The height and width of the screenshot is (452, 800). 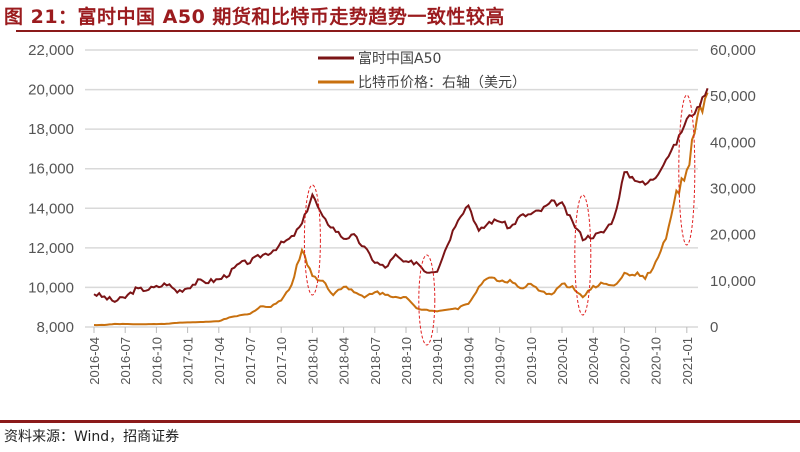 I want to click on x-tick-label: 2019-04, so click(x=468, y=361).